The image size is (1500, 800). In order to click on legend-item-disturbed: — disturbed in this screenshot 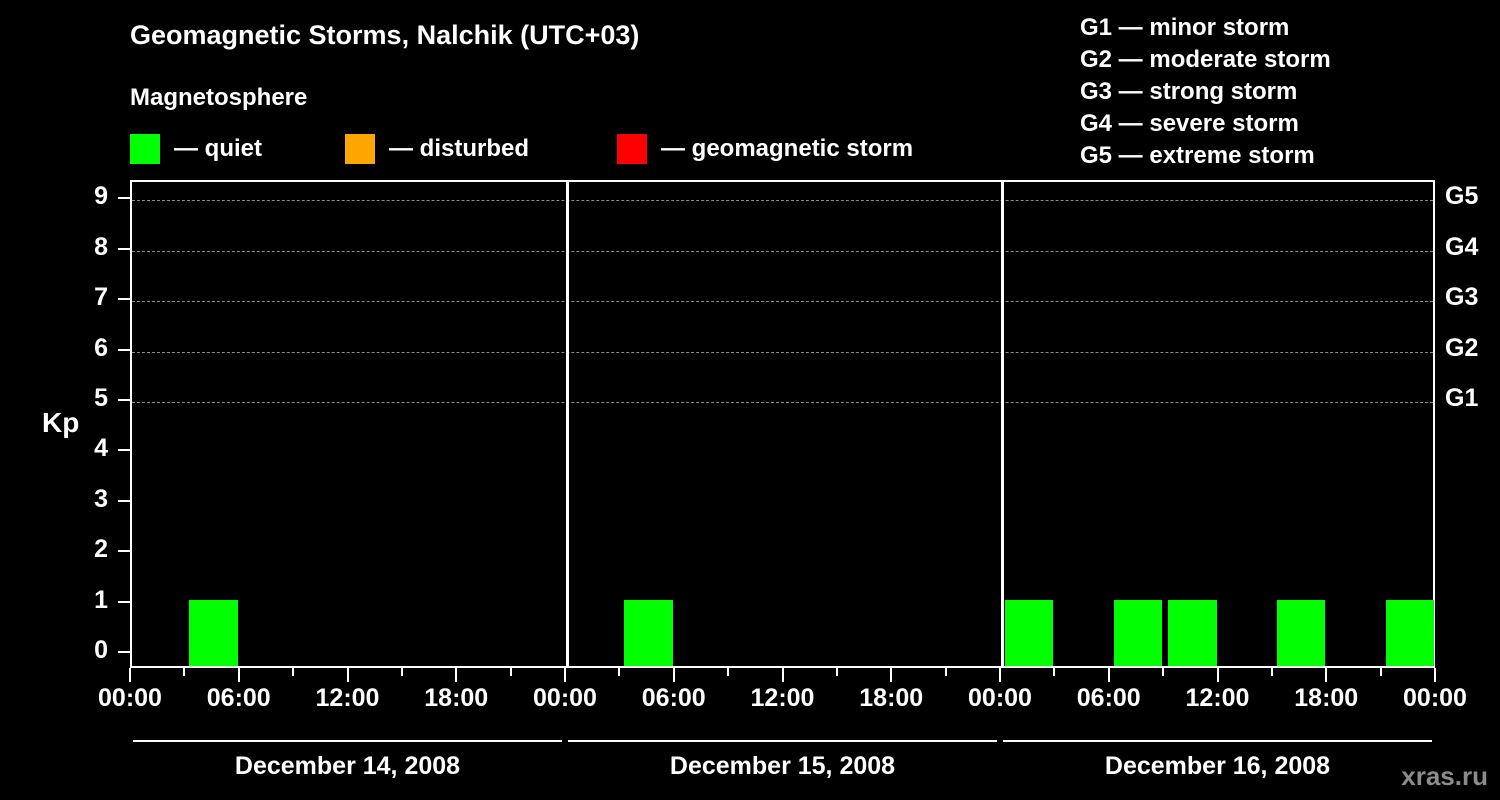, I will do `click(437, 149)`.